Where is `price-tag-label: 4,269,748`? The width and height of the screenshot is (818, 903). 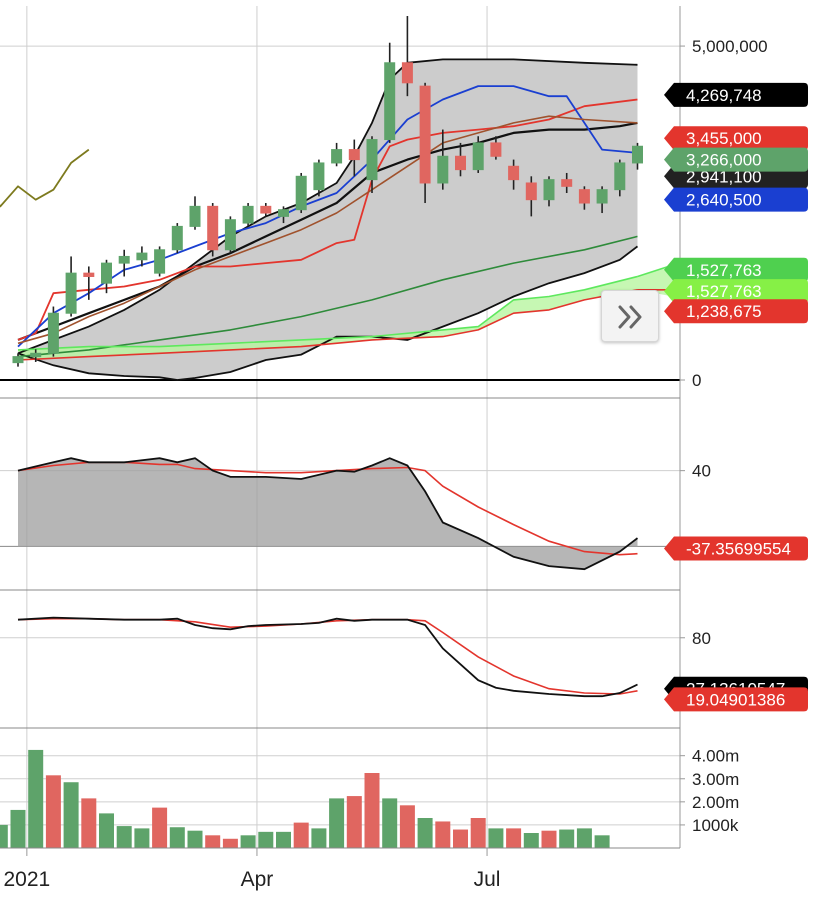
price-tag-label: 4,269,748 is located at coordinates (724, 95).